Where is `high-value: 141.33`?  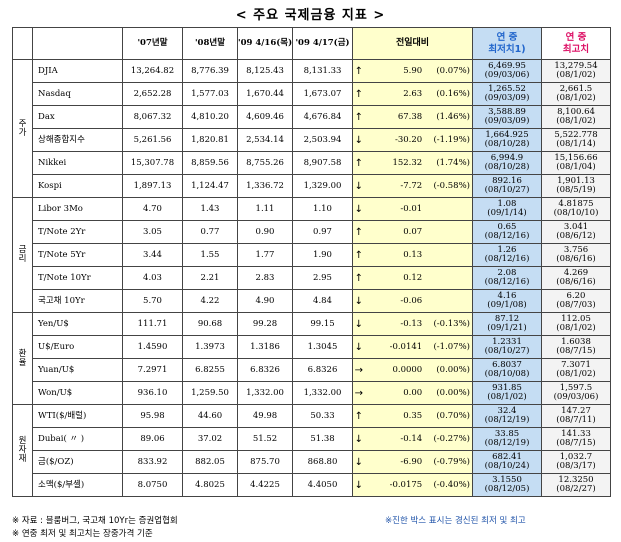
high-value: 141.33 is located at coordinates (576, 434).